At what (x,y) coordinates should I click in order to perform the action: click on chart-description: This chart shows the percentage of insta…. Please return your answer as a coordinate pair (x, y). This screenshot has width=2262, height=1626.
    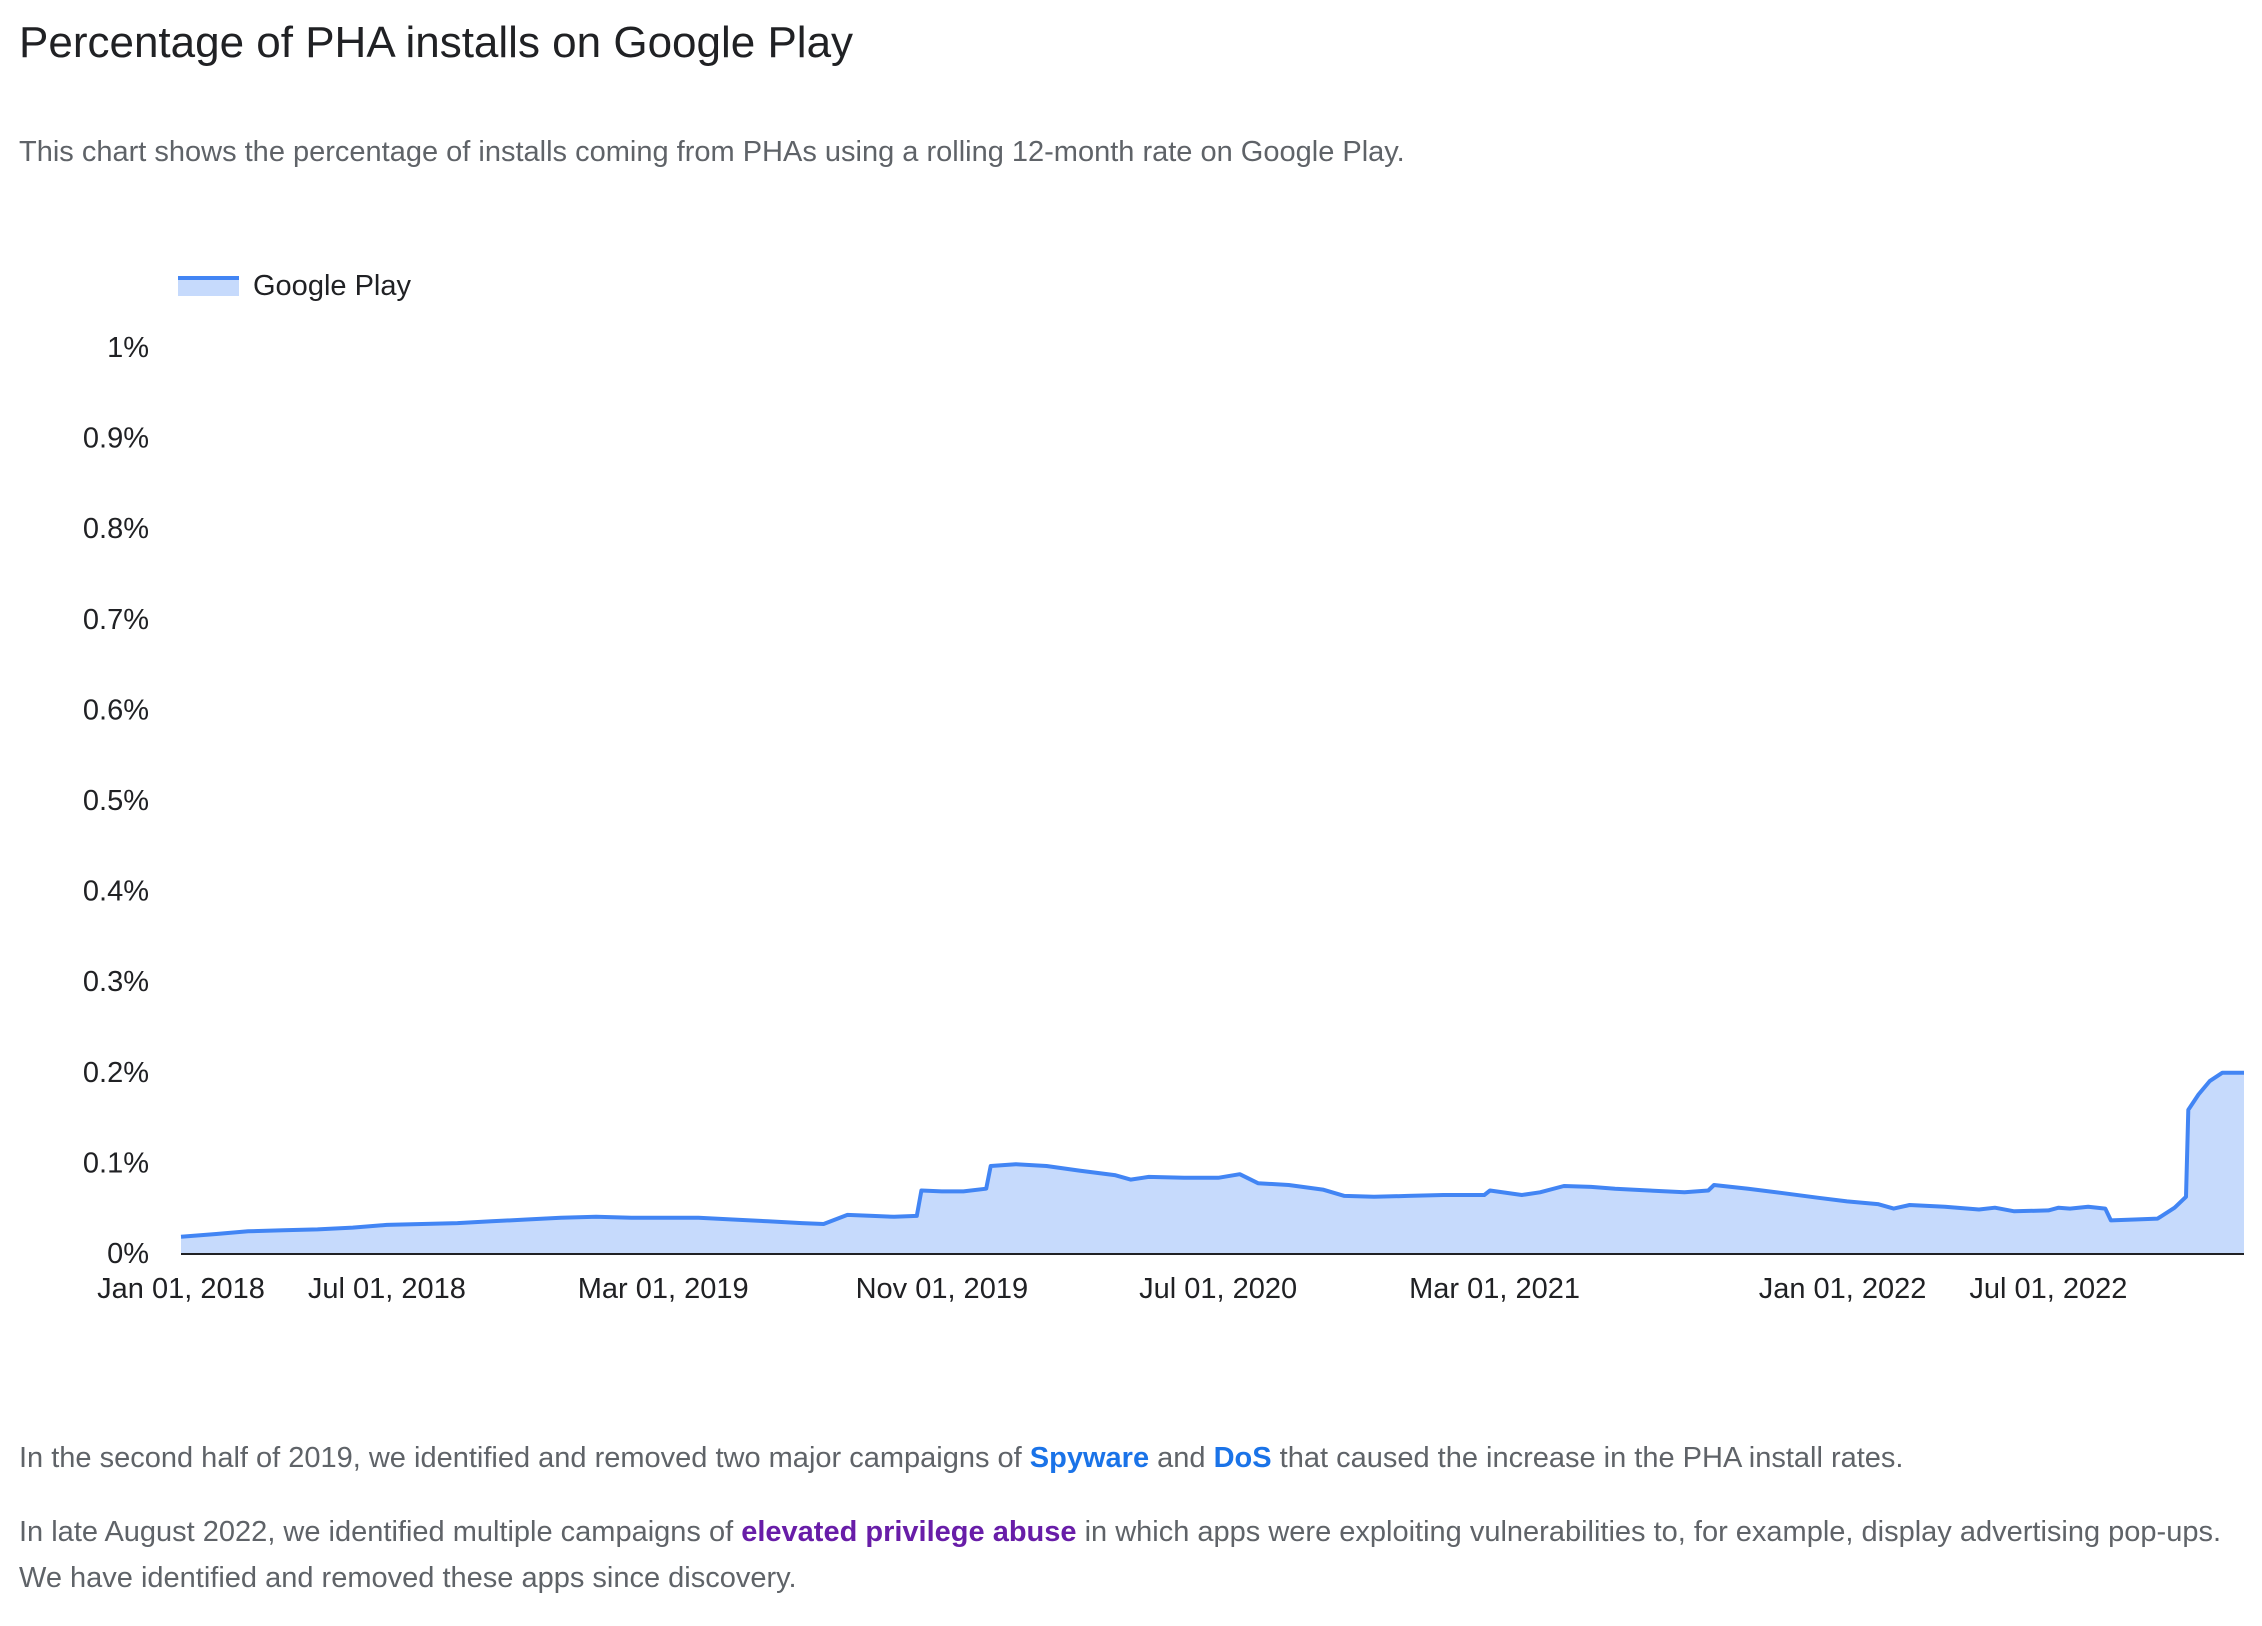
    Looking at the image, I should click on (712, 152).